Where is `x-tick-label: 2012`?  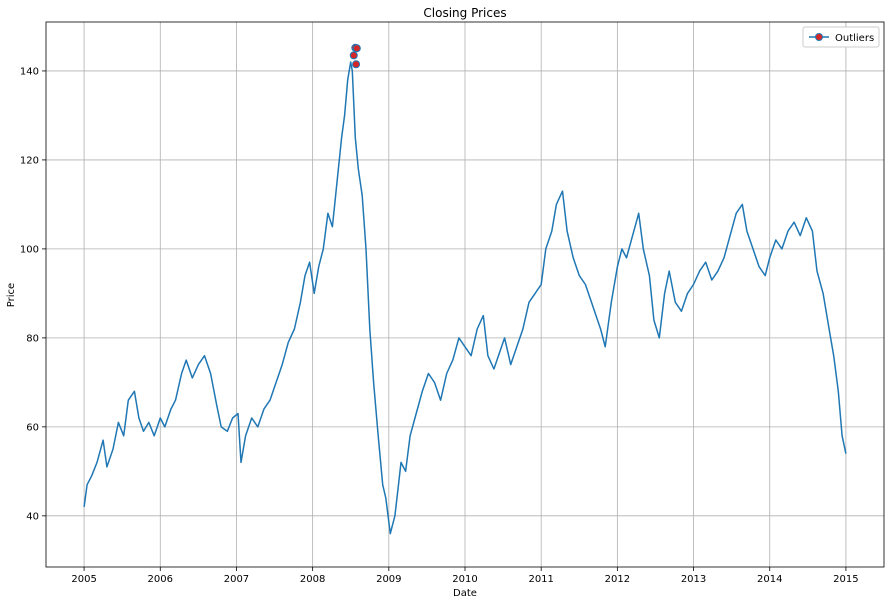 x-tick-label: 2012 is located at coordinates (617, 579).